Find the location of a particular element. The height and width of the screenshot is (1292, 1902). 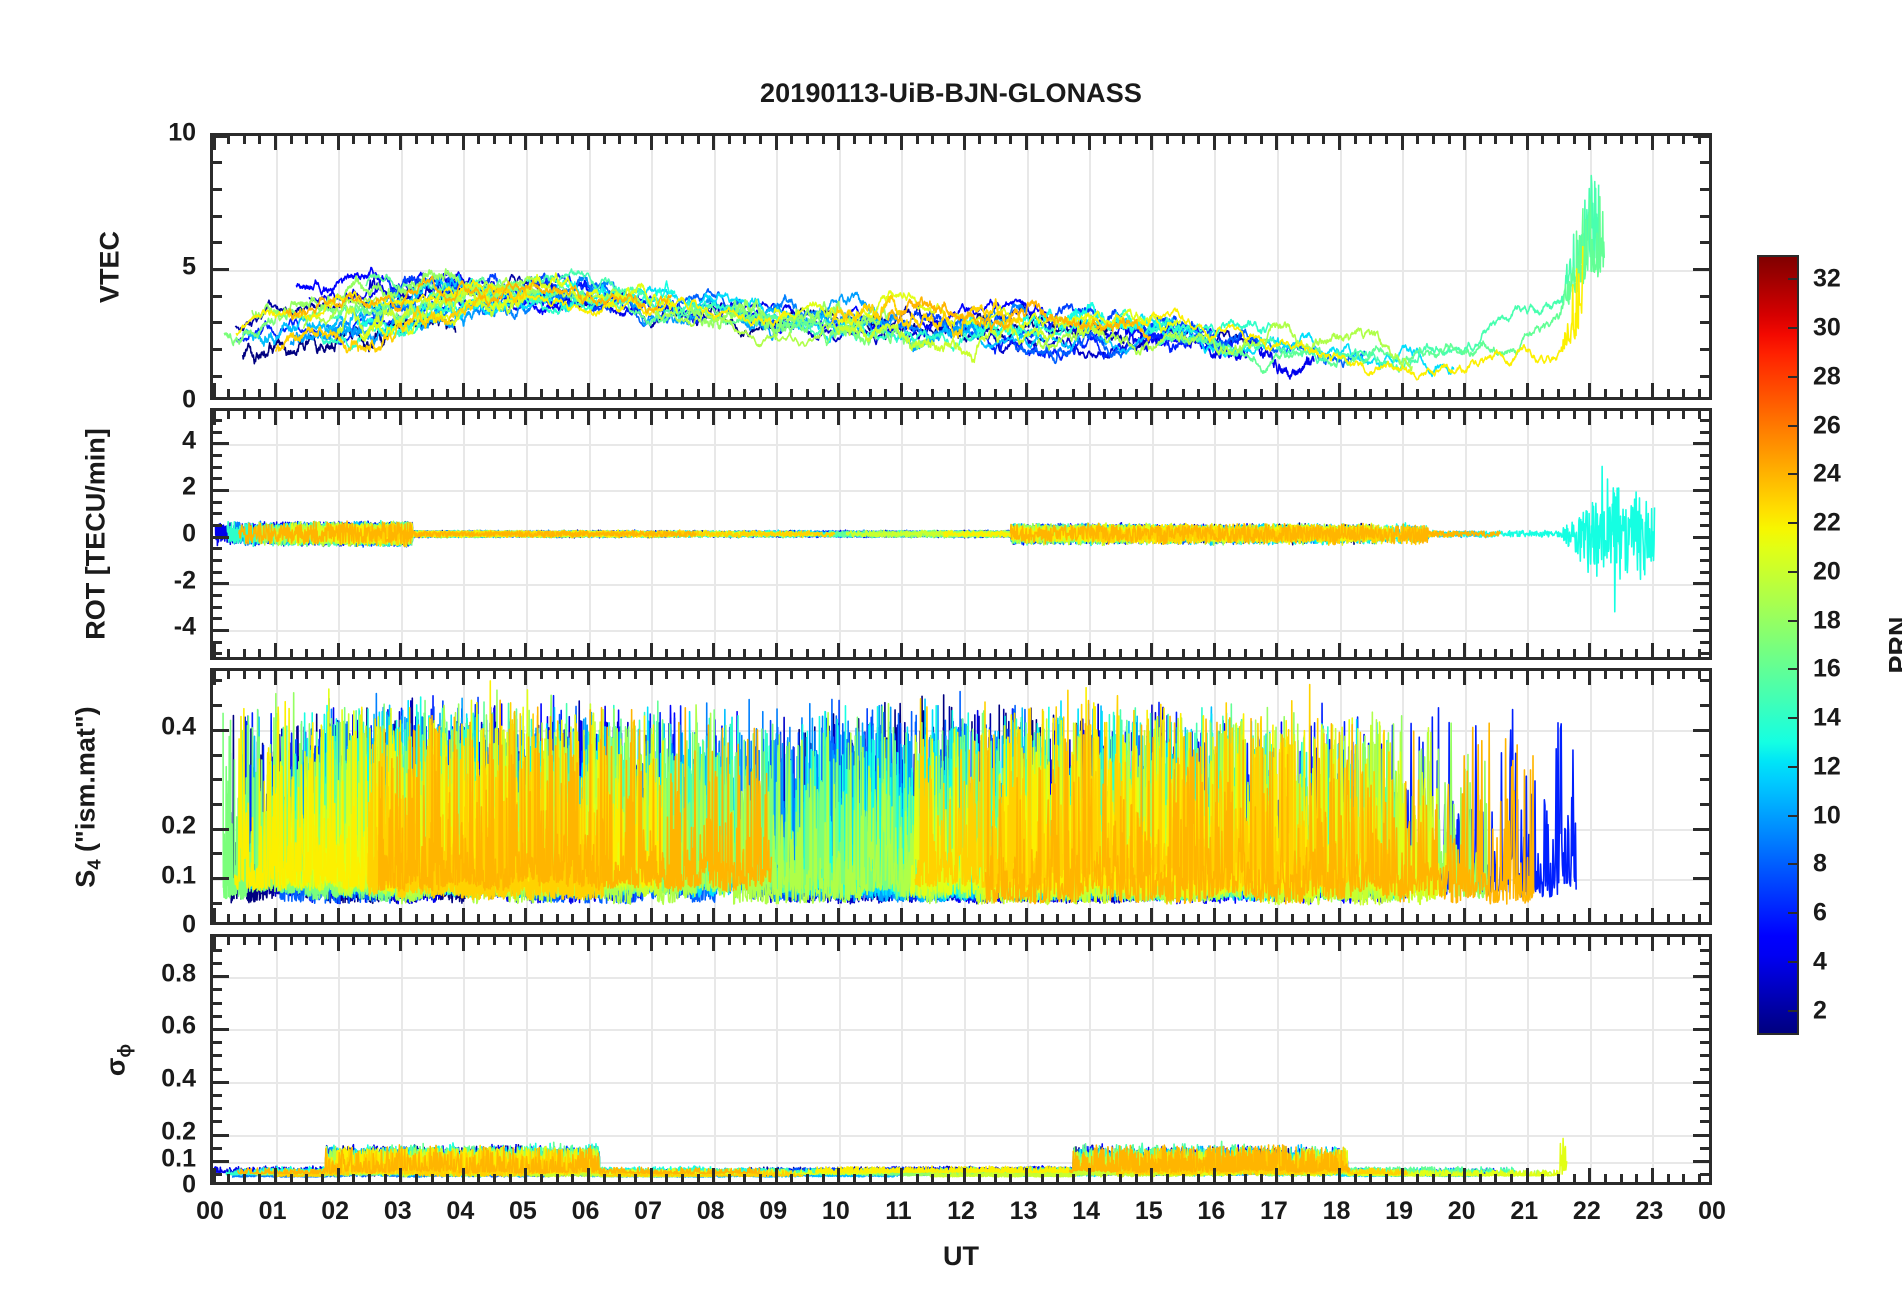

colorbar-tick-label: 24 is located at coordinates (1827, 473).